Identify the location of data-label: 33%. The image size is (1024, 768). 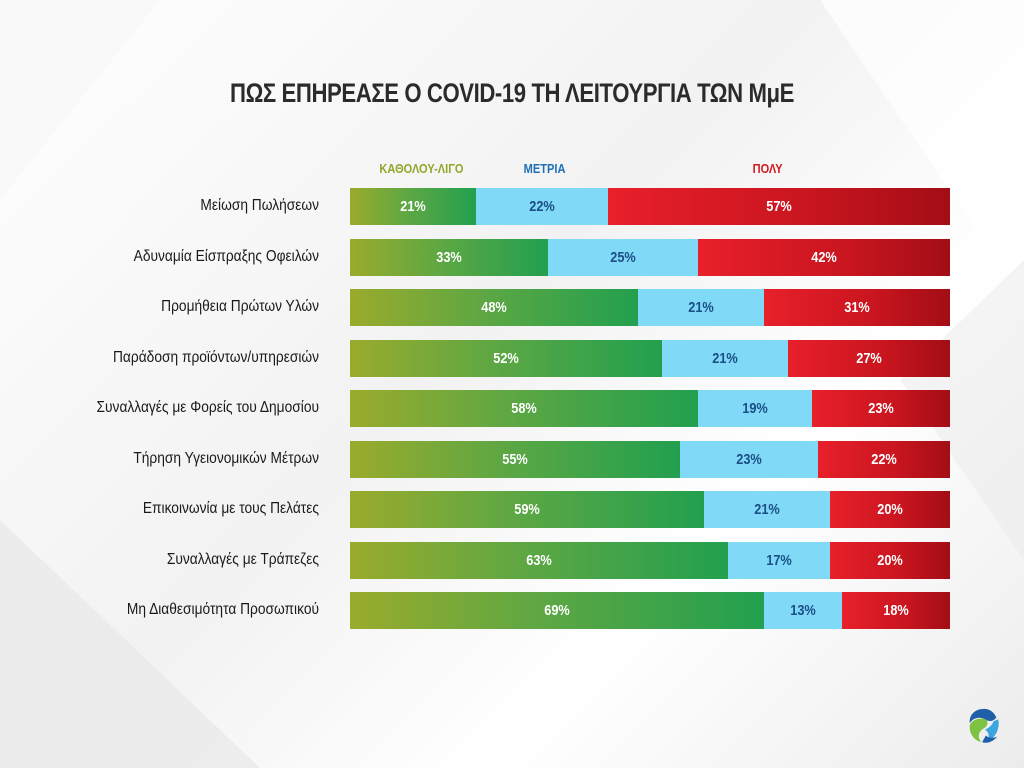
(449, 257).